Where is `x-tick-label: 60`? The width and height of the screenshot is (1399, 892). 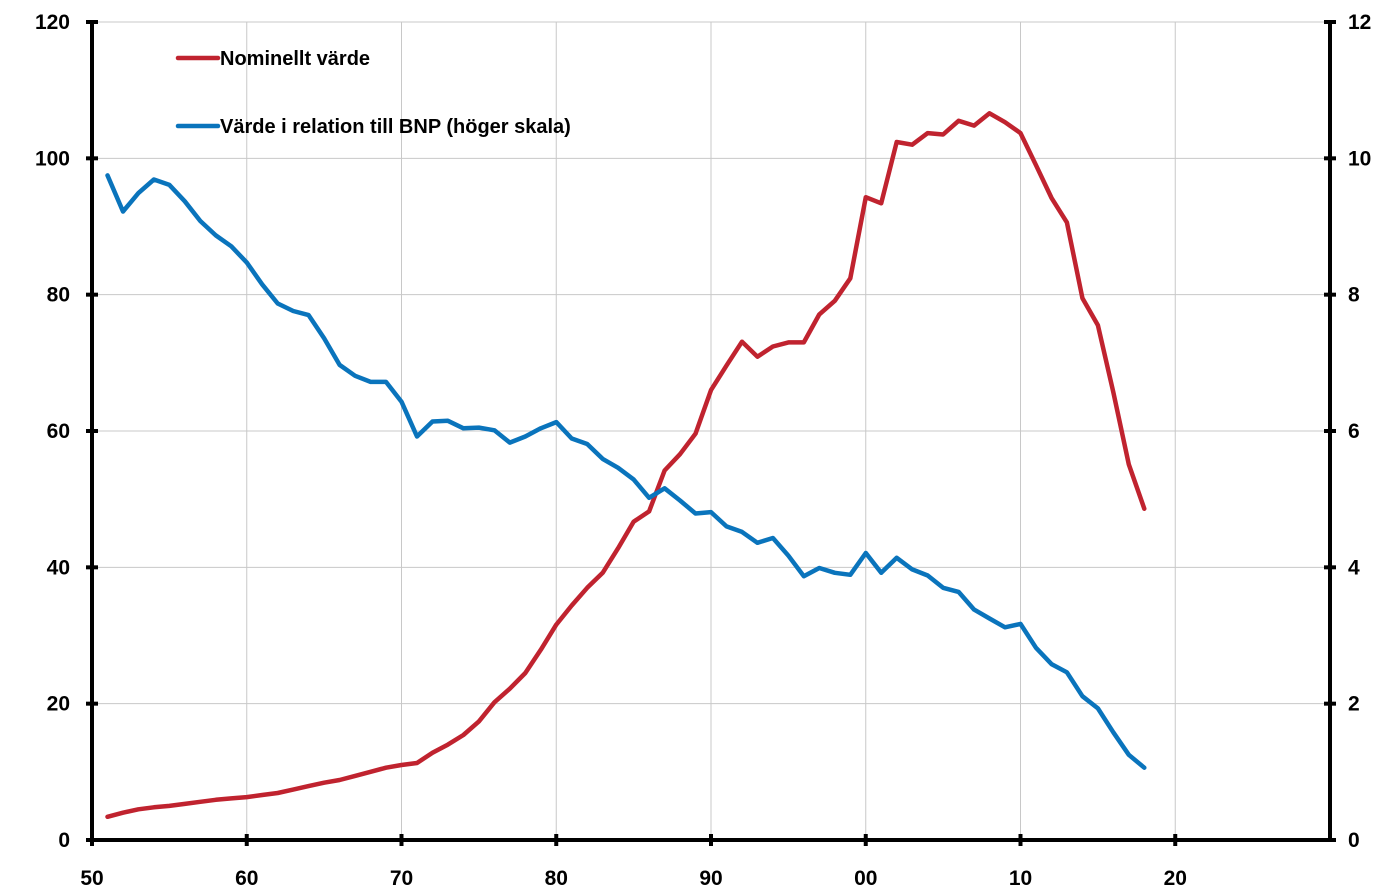
x-tick-label: 60 is located at coordinates (246, 878).